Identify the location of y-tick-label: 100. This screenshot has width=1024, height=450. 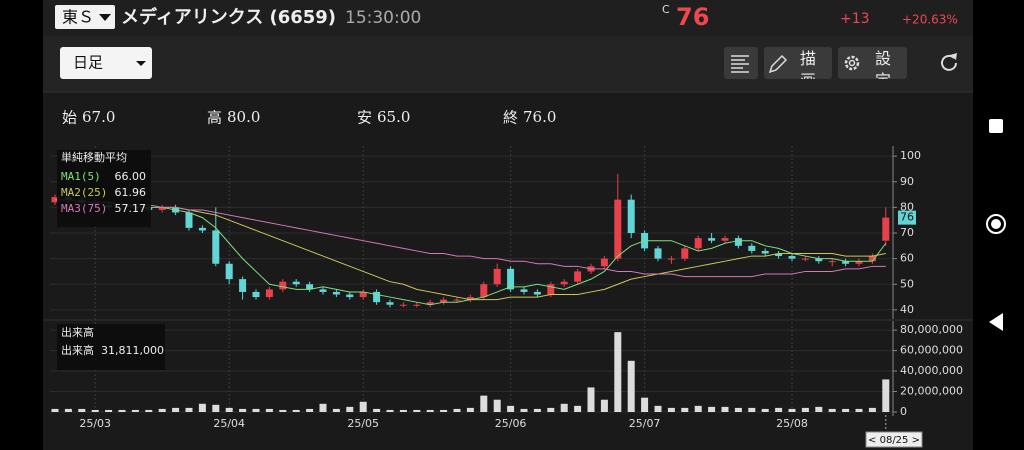
(910, 155).